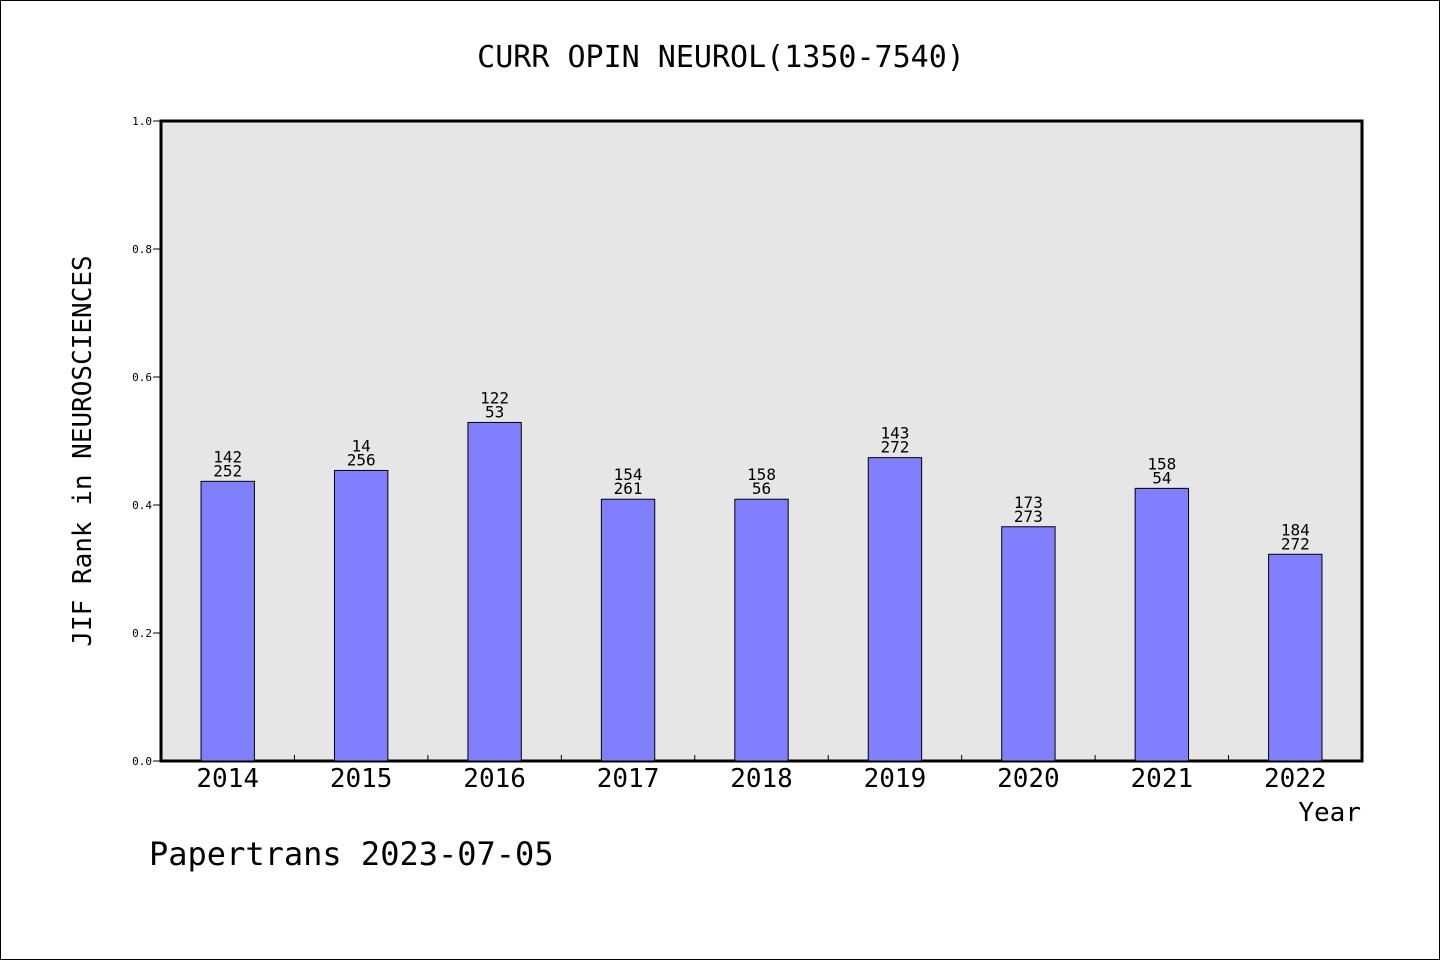 The image size is (1440, 964). What do you see at coordinates (721, 57) in the screenshot?
I see `chart-title: CURR OPIN NEUROL(1350-7540)` at bounding box center [721, 57].